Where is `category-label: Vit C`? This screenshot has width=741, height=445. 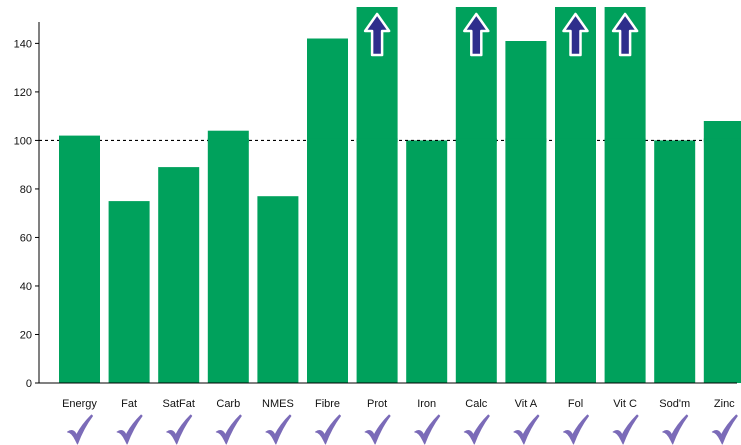
category-label: Vit C is located at coordinates (625, 404).